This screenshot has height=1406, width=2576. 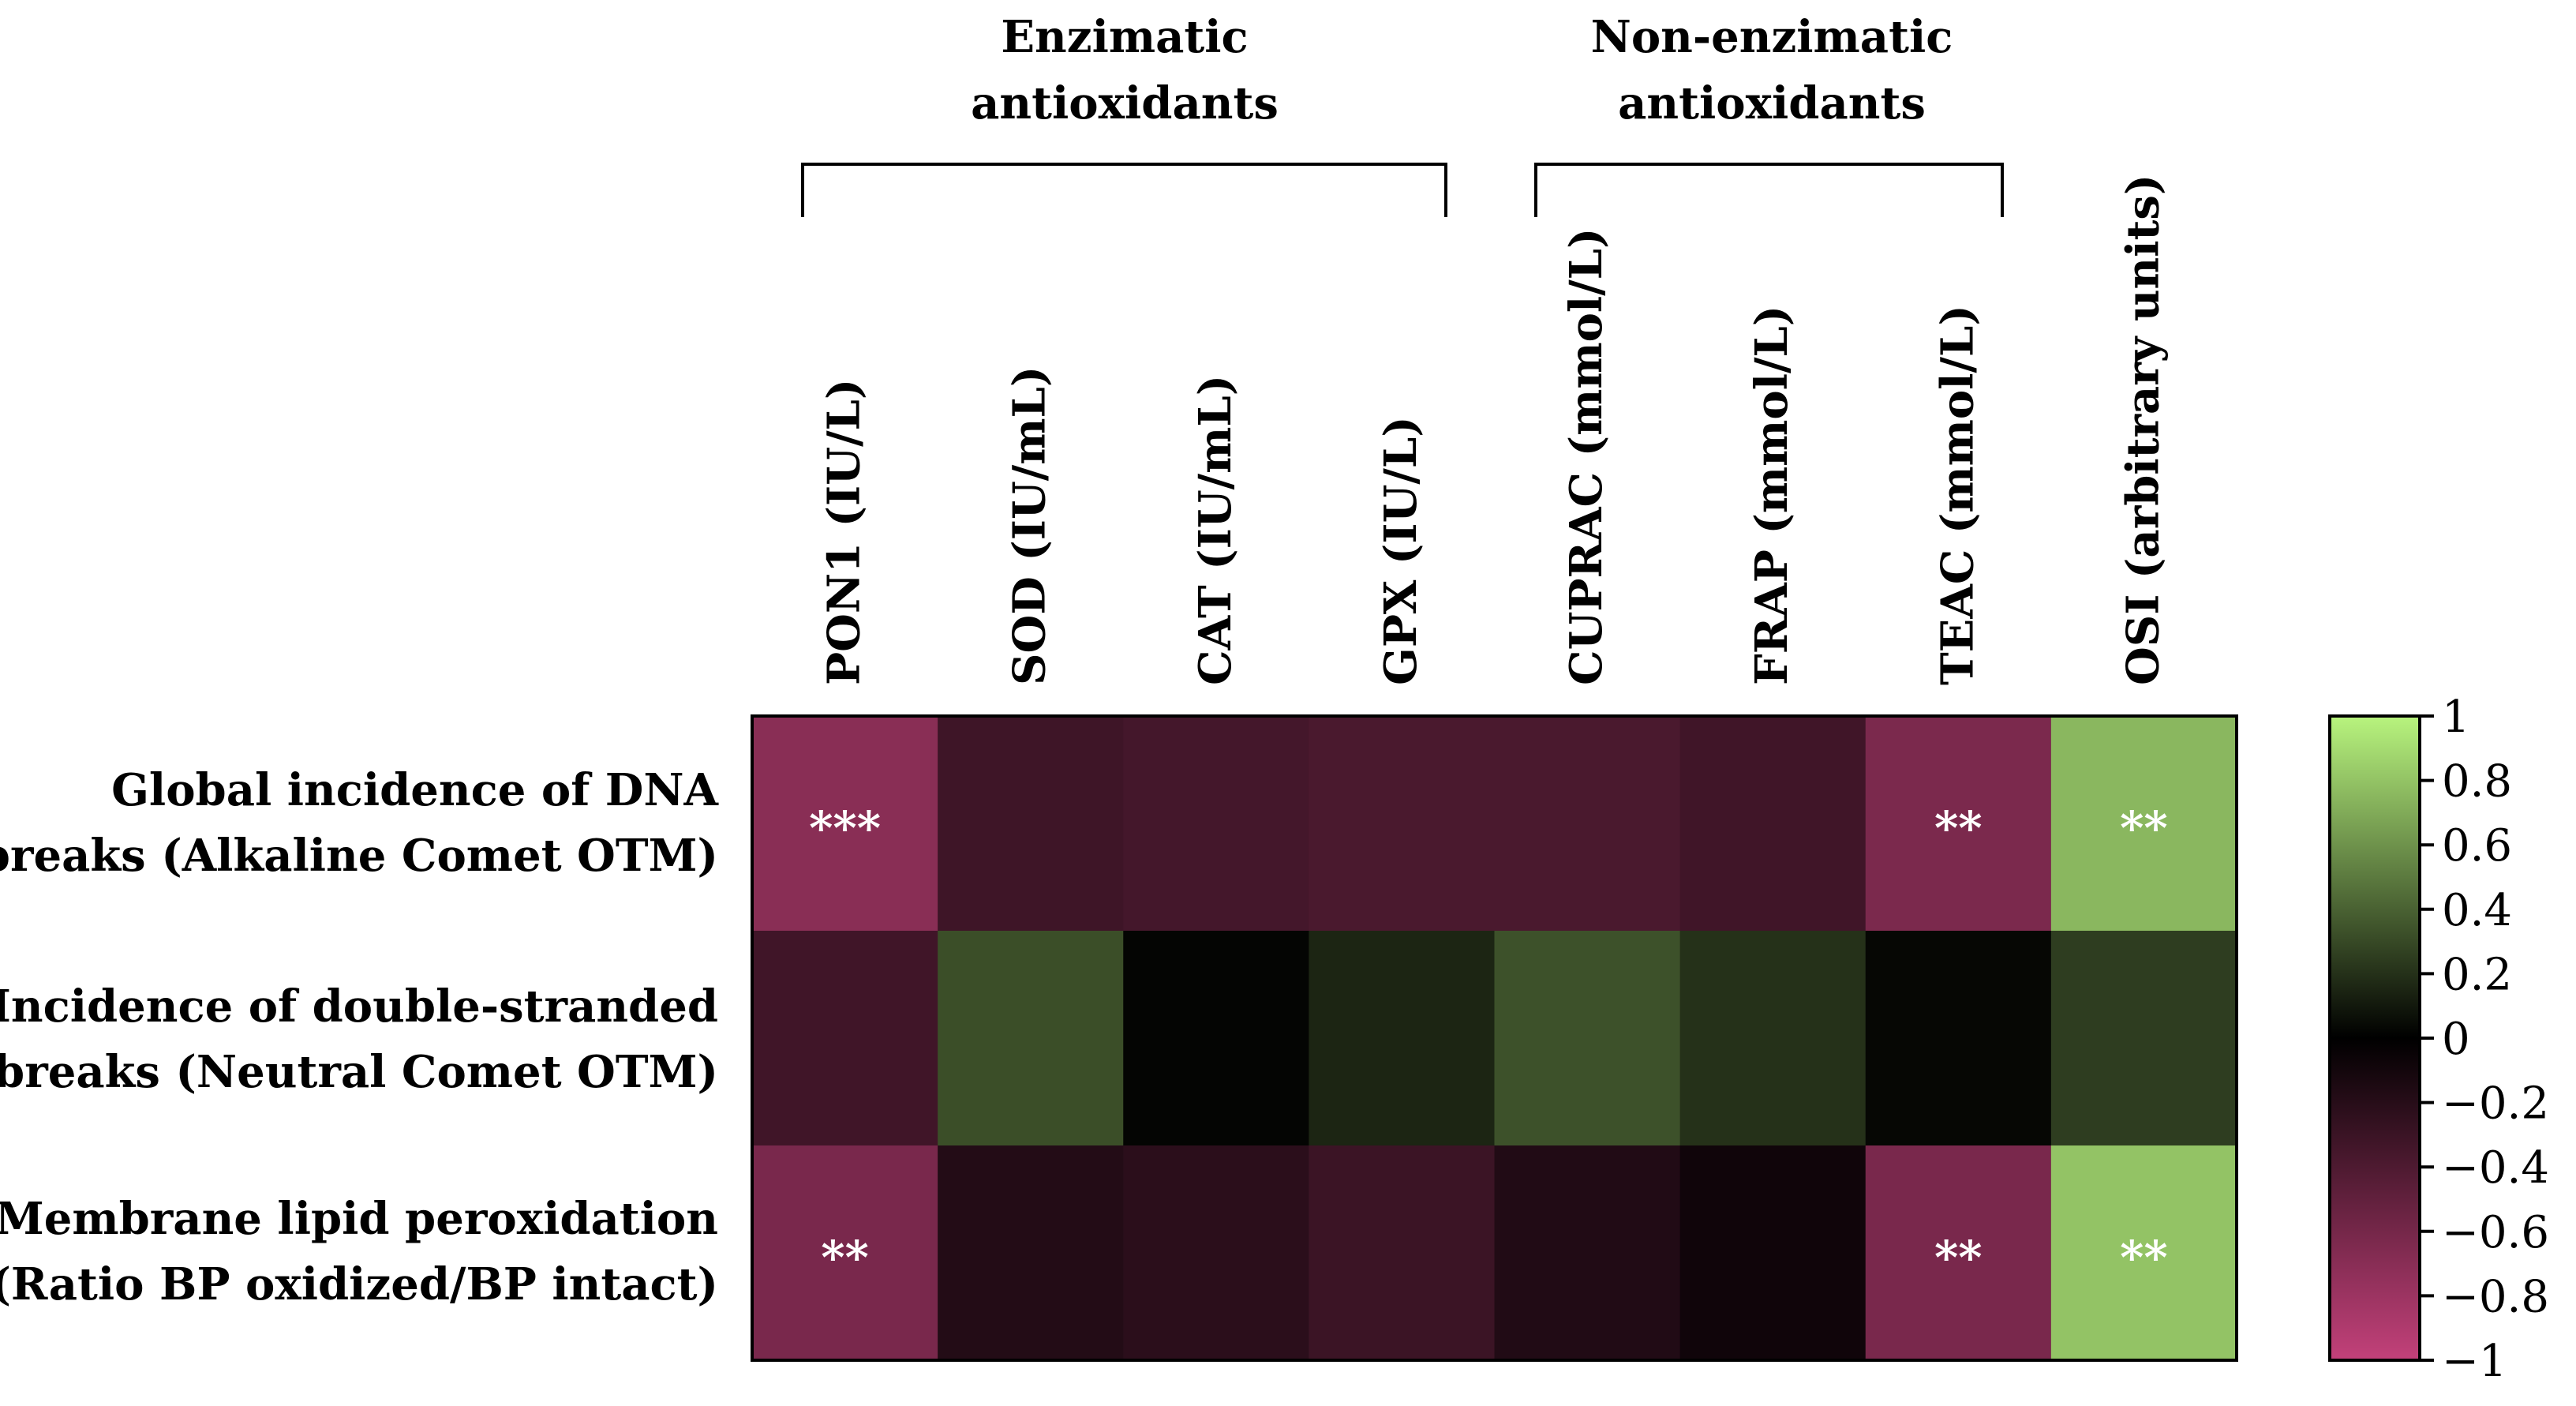 What do you see at coordinates (2143, 429) in the screenshot?
I see `column-label-osi: OSI (arbitrary units)` at bounding box center [2143, 429].